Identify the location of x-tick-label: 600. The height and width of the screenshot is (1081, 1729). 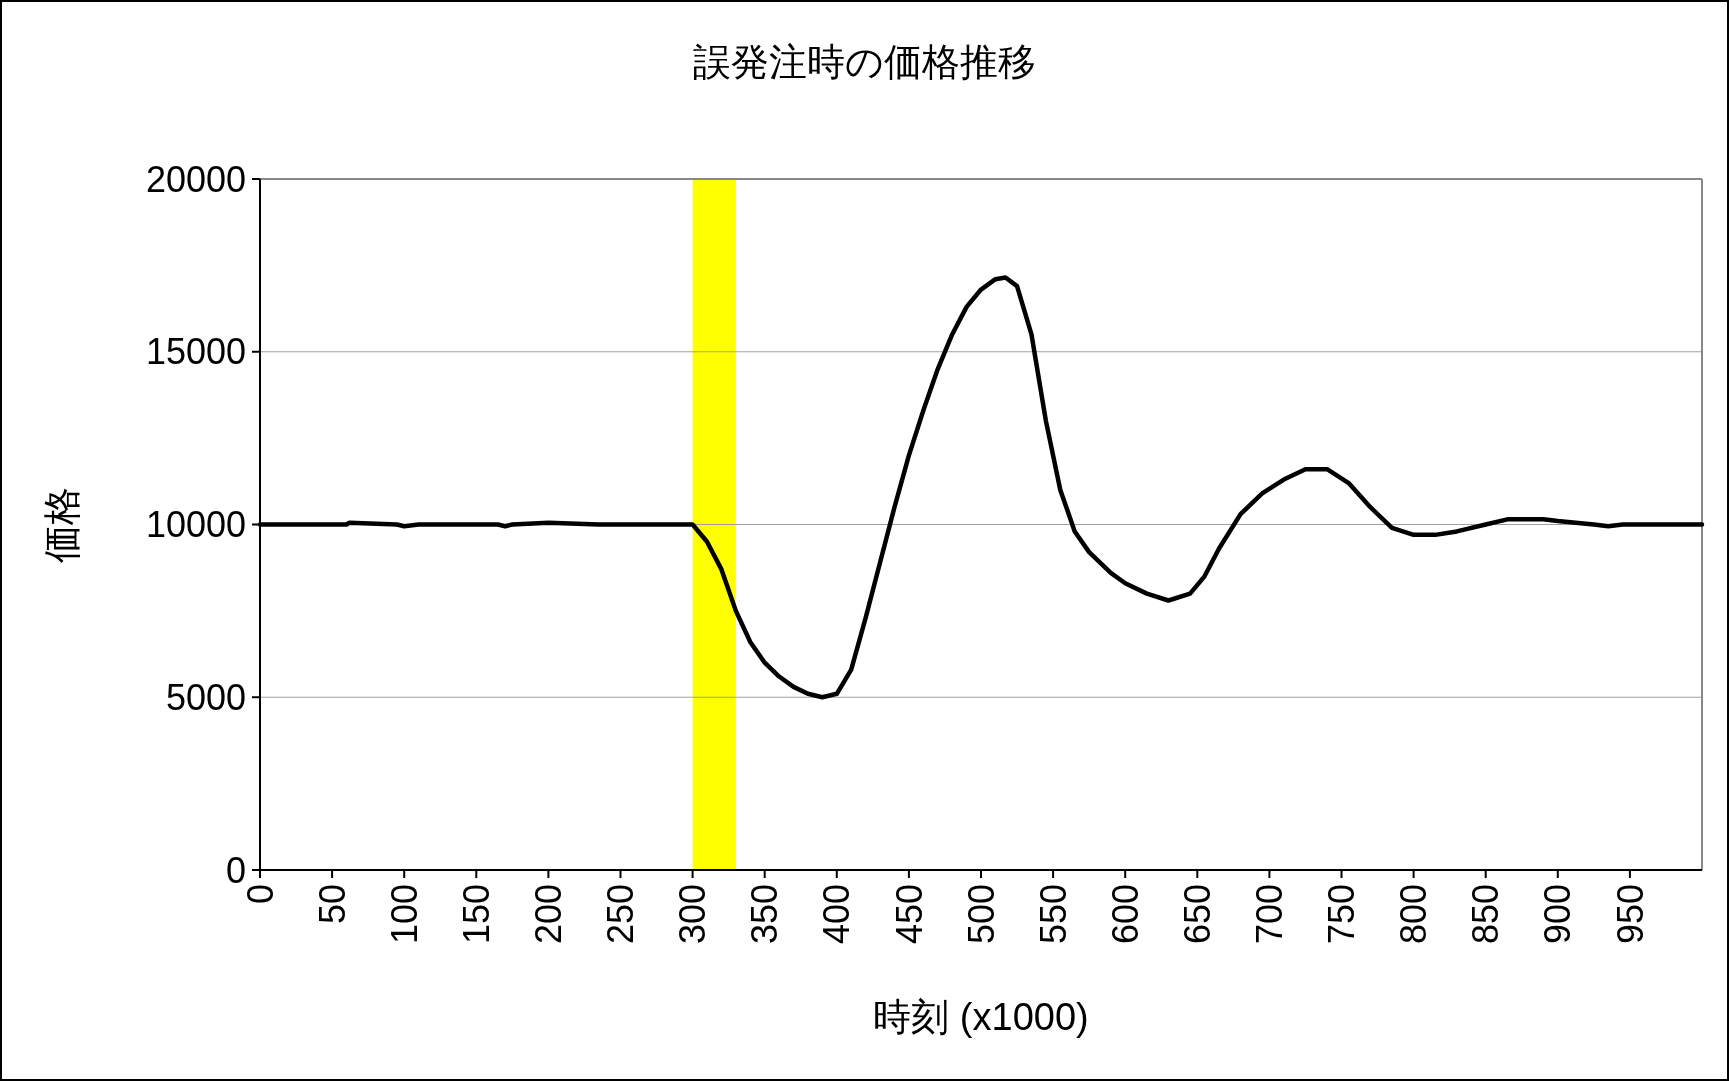
(1125, 914).